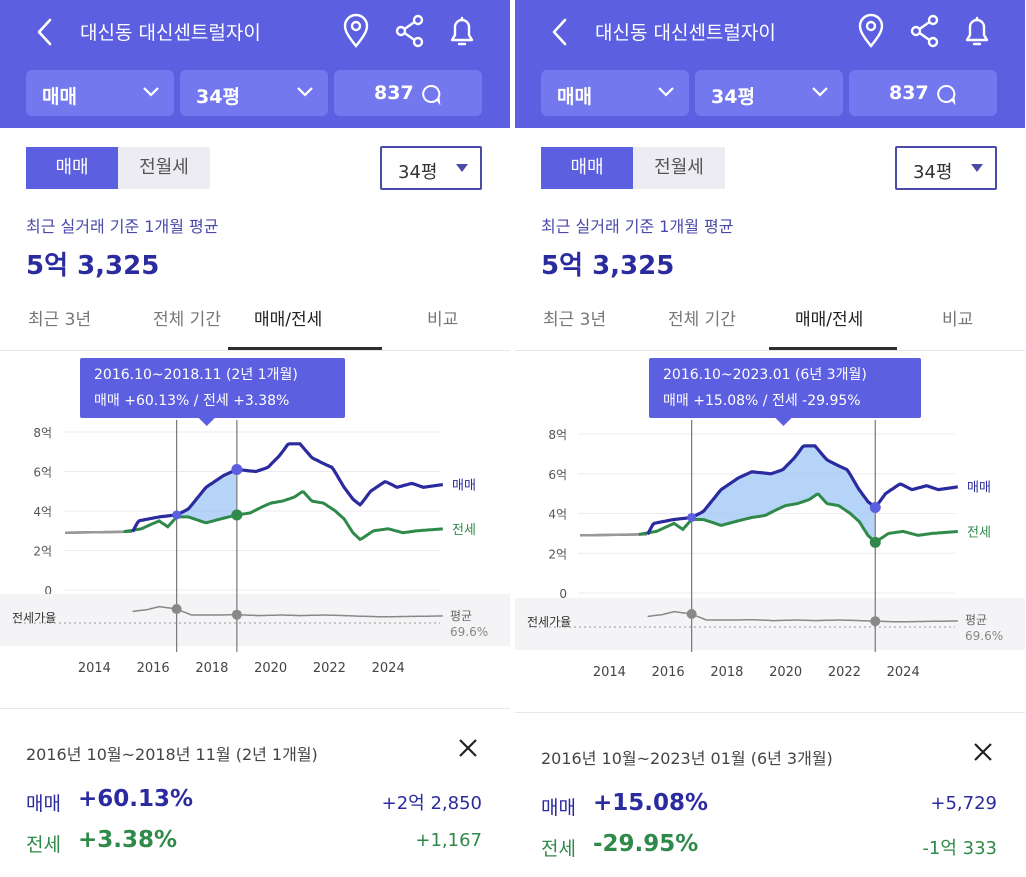 The image size is (1026, 877). Describe the element at coordinates (287, 611) in the screenshot. I see `ratio-line` at that location.